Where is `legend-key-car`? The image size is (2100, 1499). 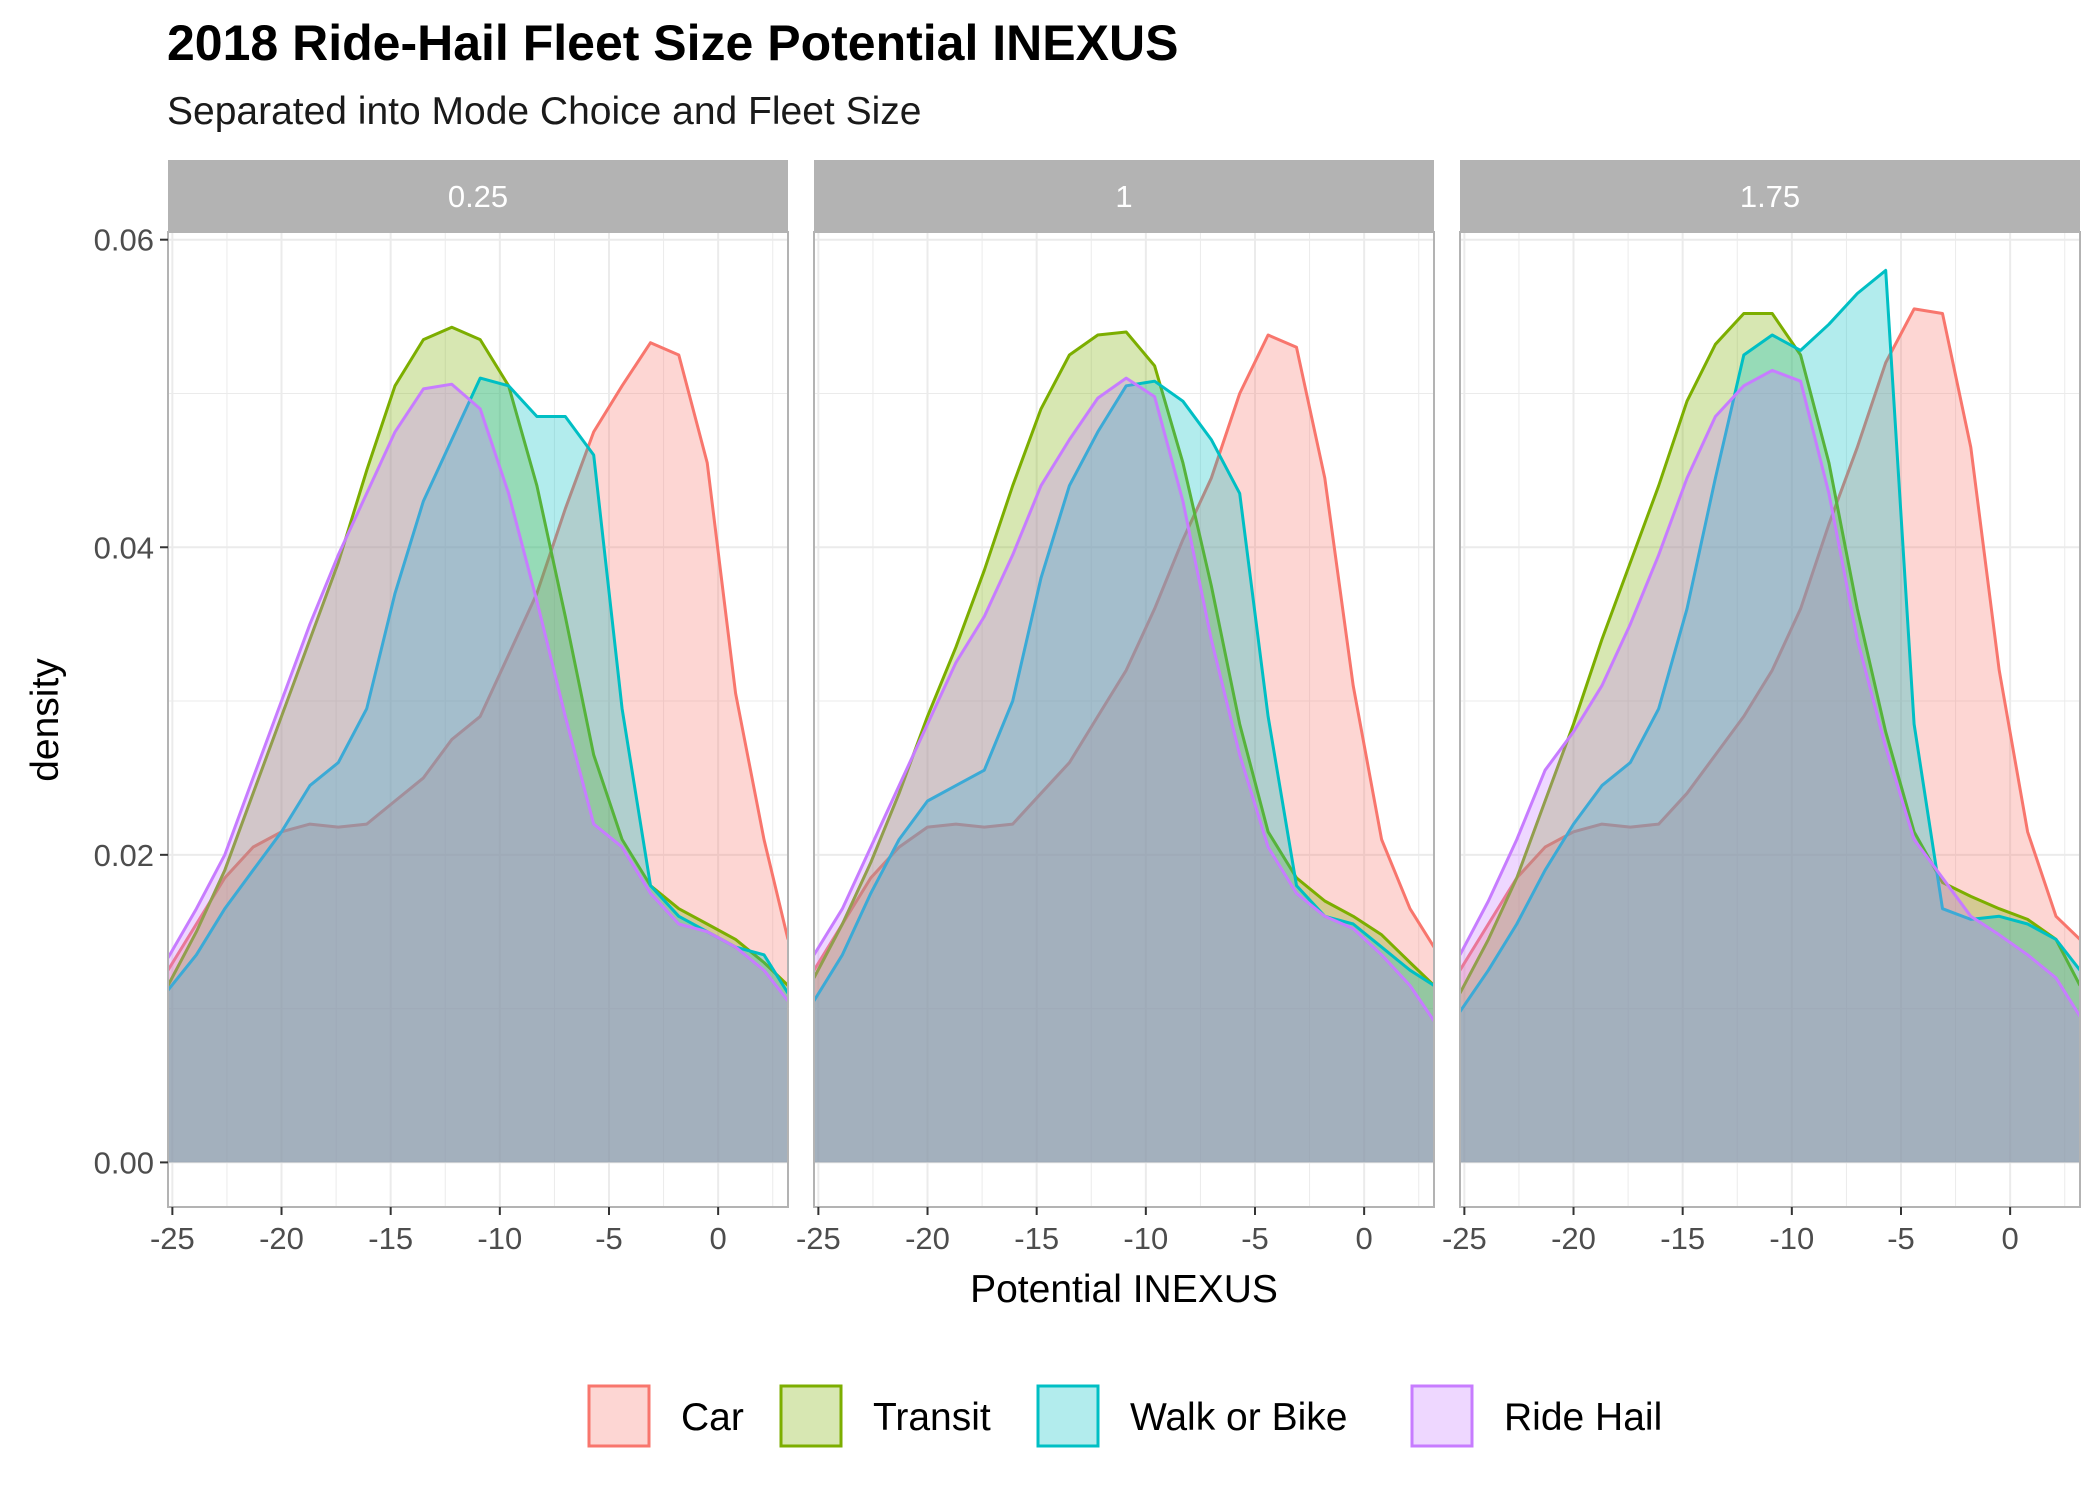 legend-key-car is located at coordinates (619, 1416).